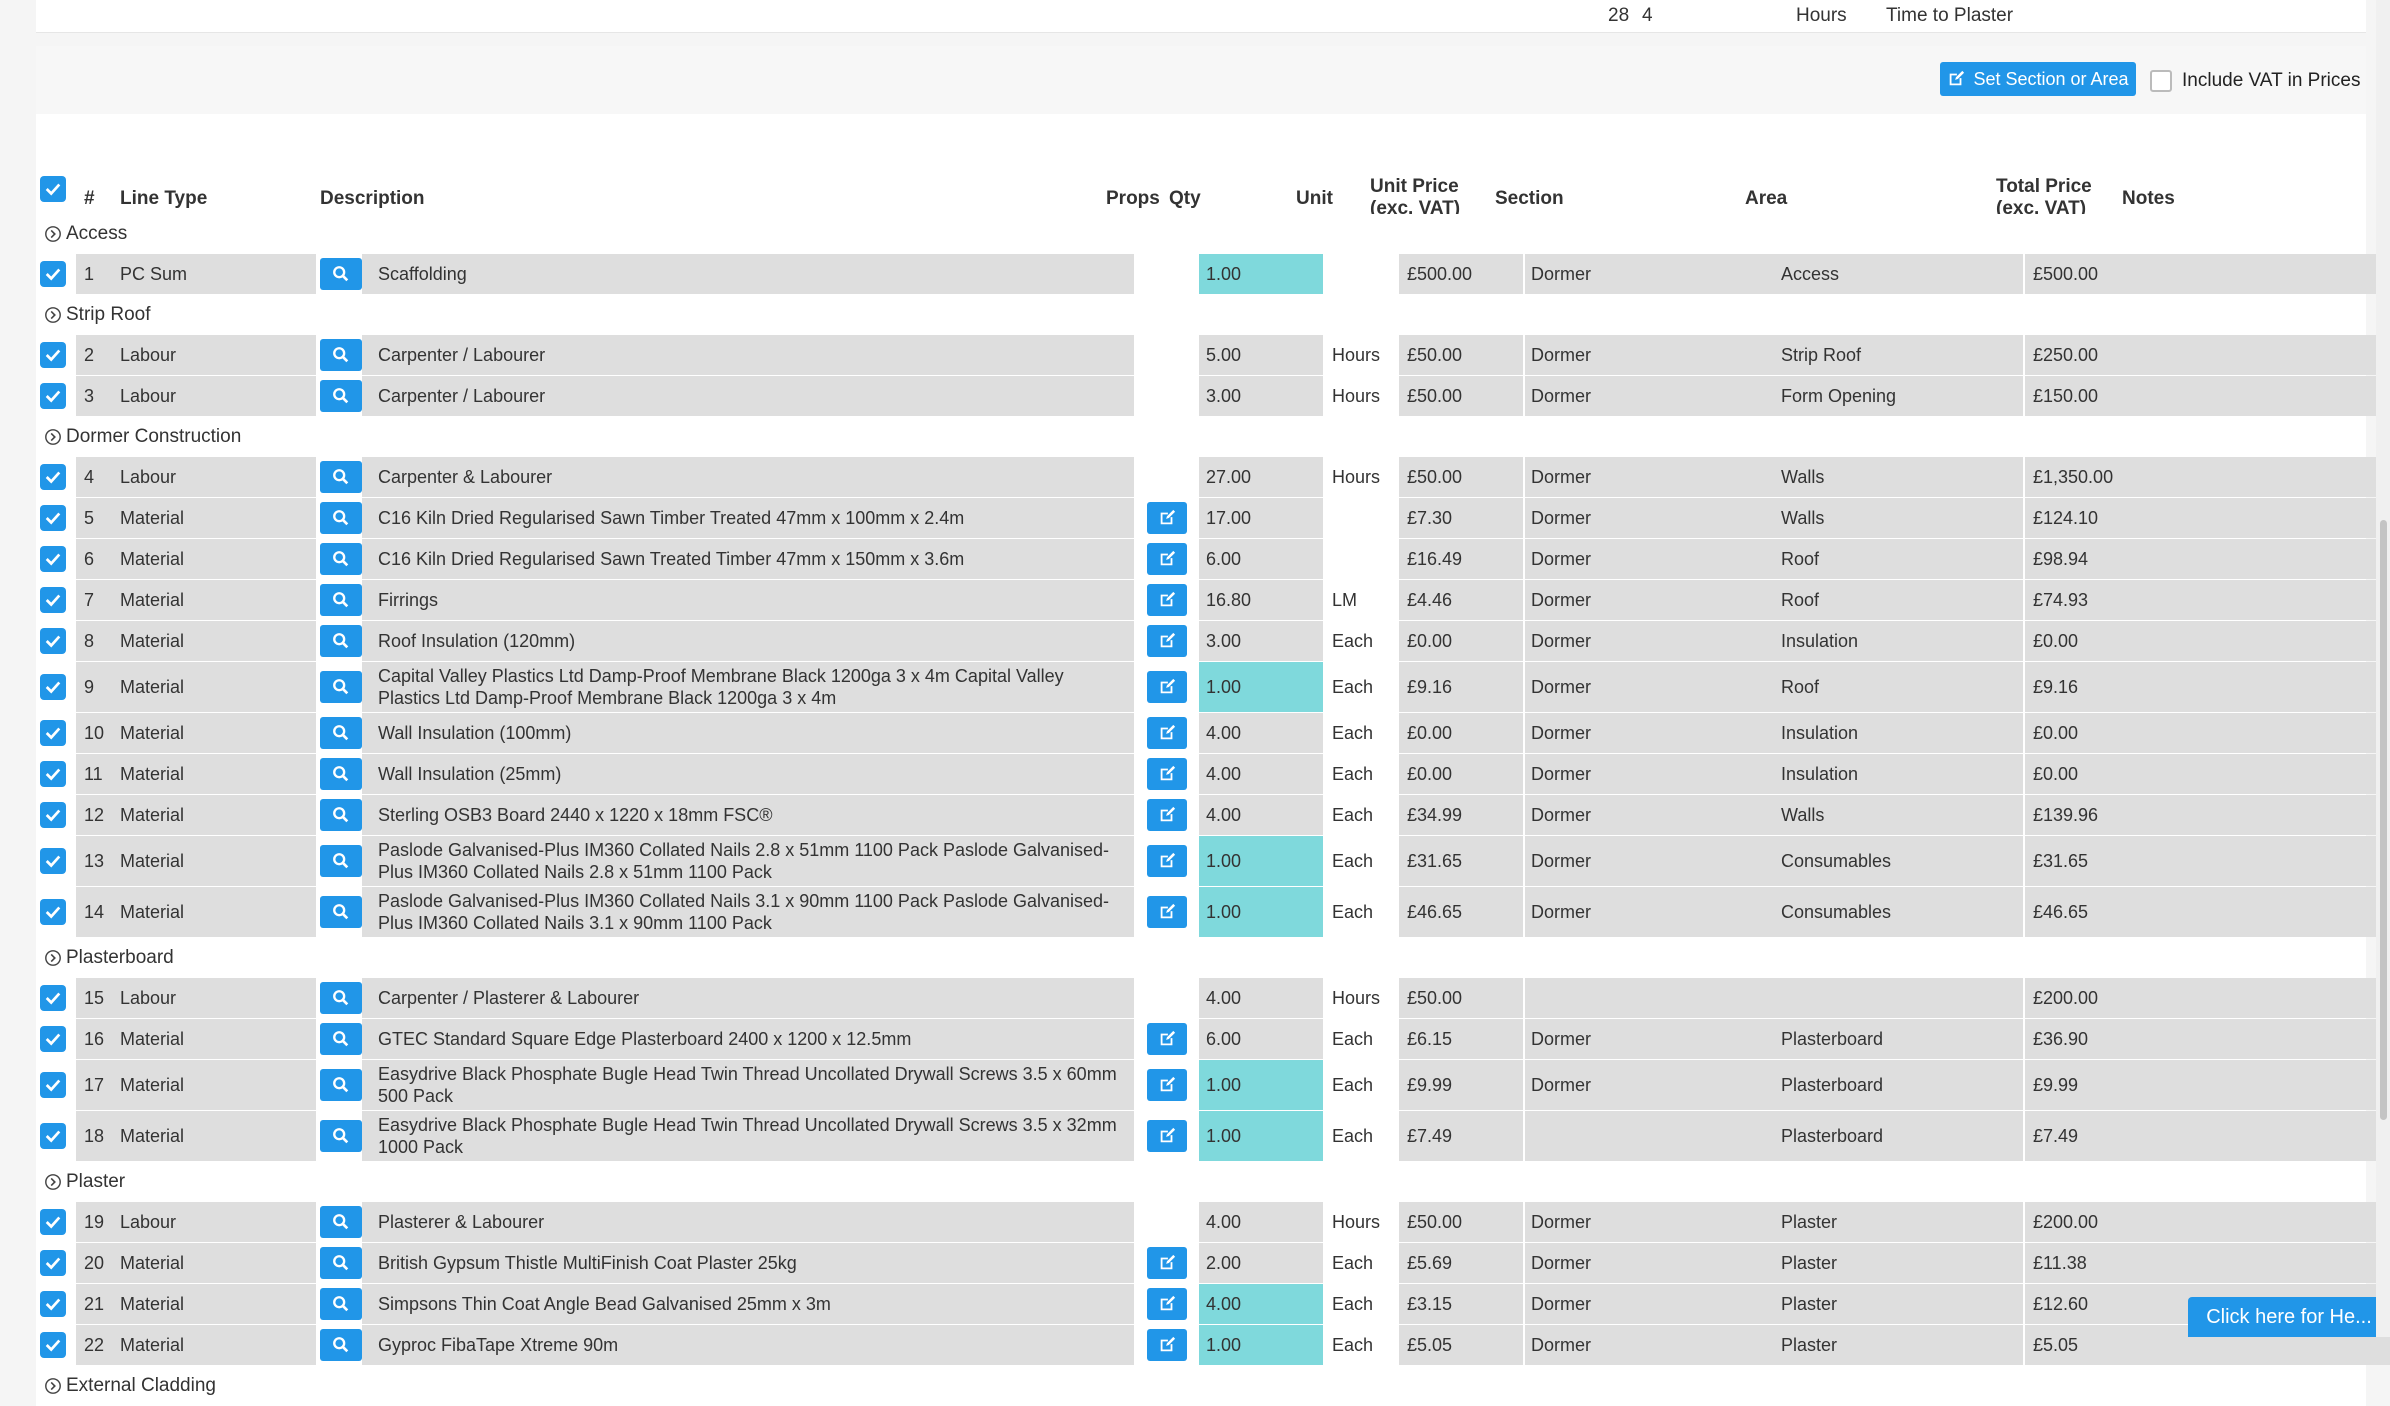  What do you see at coordinates (1461, 1345) in the screenshot?
I see `unit-price-cell: £5.05` at bounding box center [1461, 1345].